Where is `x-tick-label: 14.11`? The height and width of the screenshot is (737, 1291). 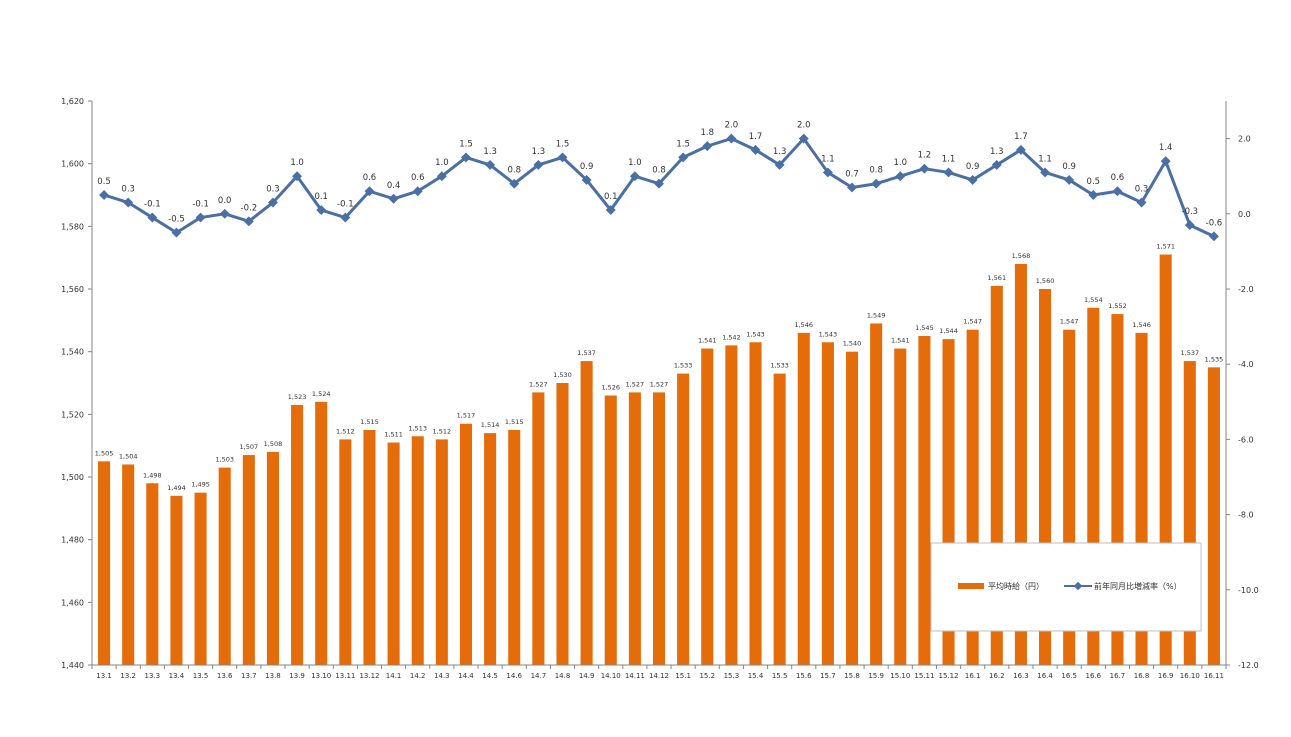 x-tick-label: 14.11 is located at coordinates (635, 676).